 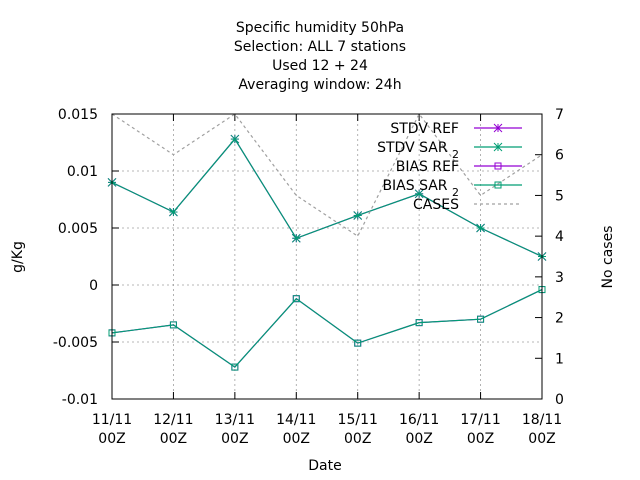 I want to click on title-line: Specific humidity 50hPa, so click(x=320, y=28).